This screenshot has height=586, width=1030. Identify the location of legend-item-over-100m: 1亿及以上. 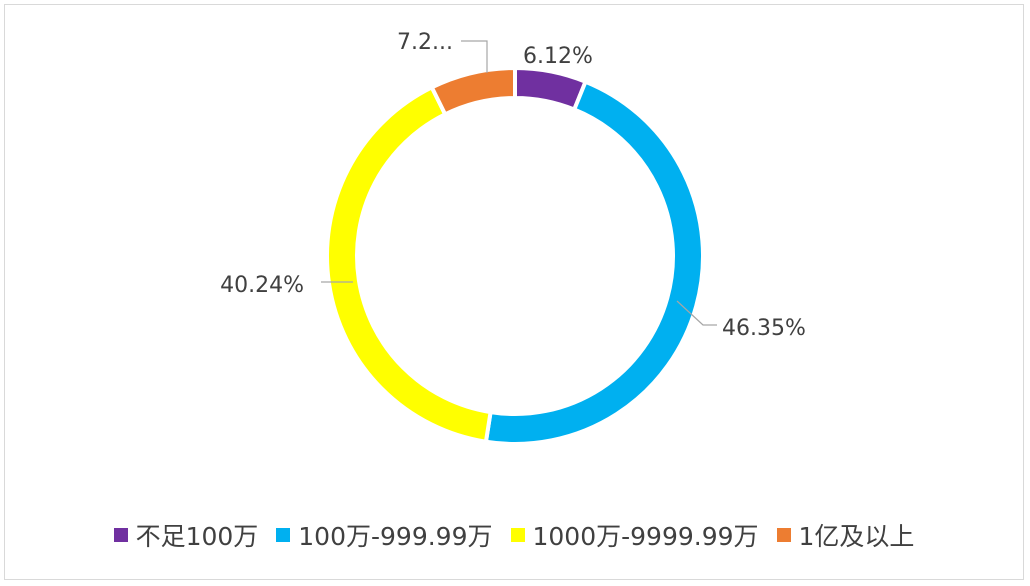
(845, 535).